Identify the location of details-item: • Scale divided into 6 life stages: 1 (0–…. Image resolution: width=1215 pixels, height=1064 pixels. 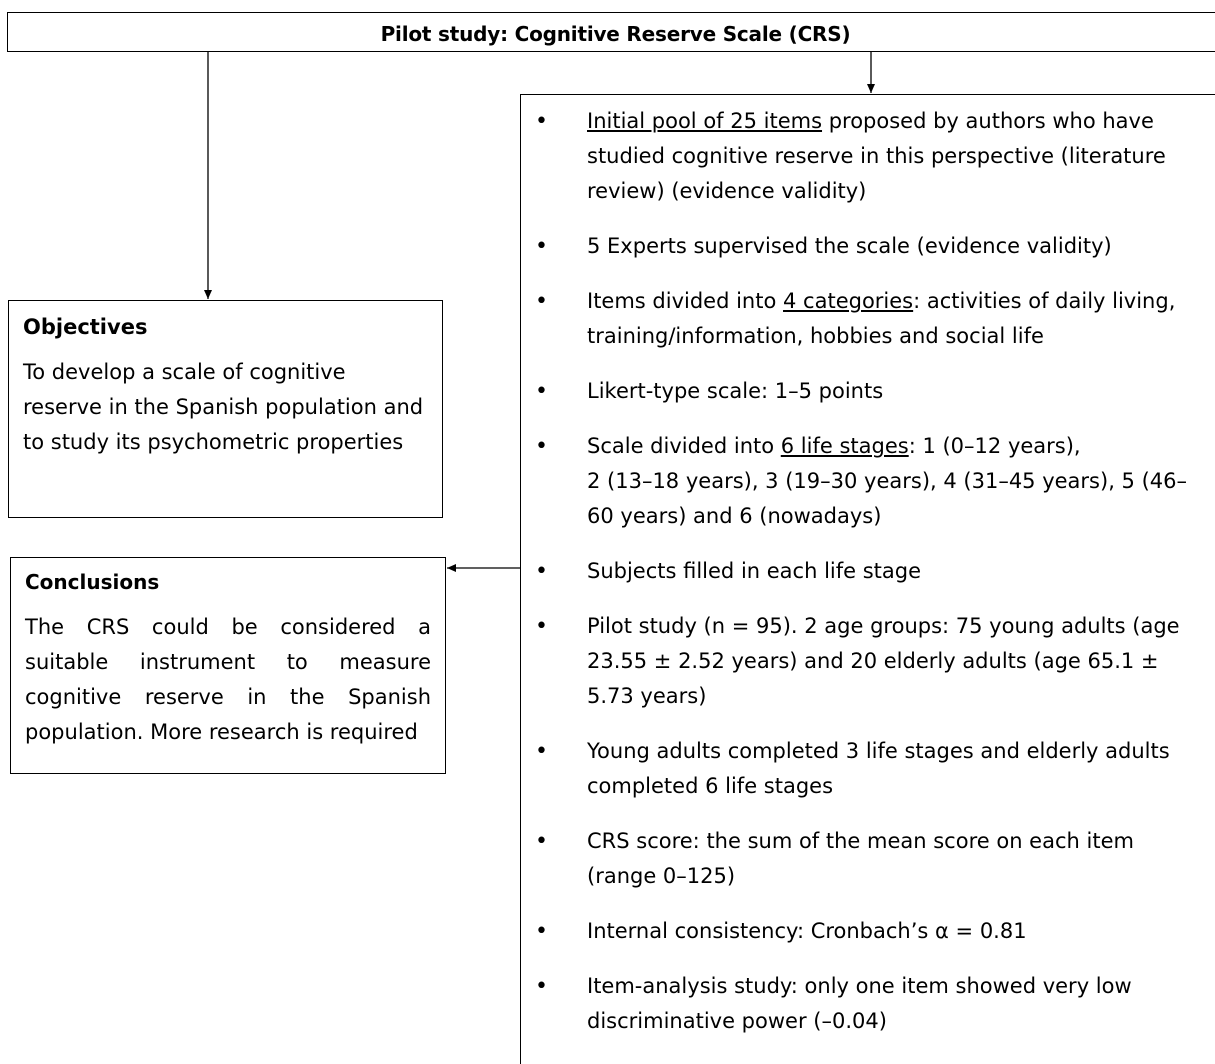
(871, 481).